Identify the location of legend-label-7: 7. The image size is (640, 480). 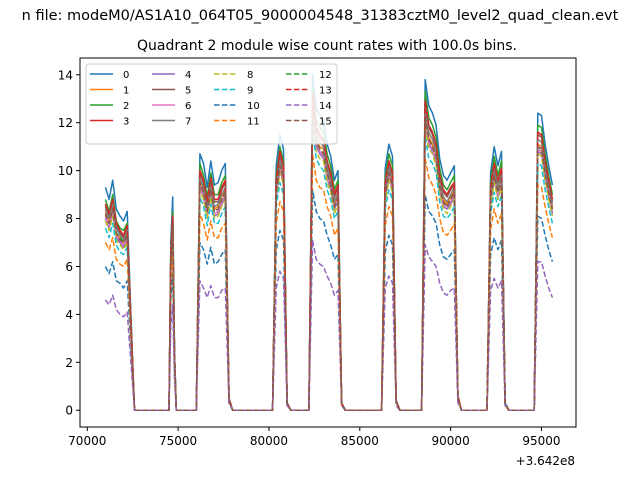
(188, 122).